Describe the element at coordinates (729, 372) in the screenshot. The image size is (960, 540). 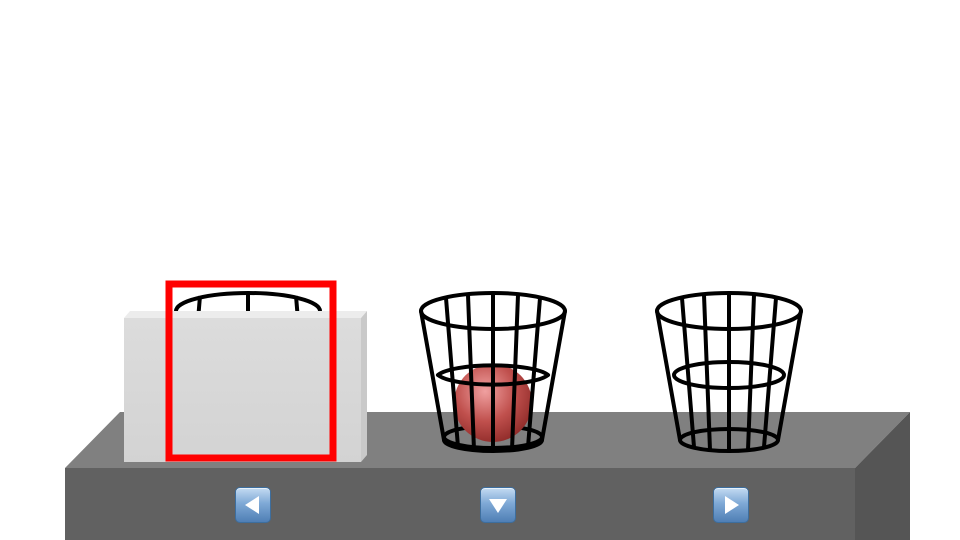
I see `basket-right` at that location.